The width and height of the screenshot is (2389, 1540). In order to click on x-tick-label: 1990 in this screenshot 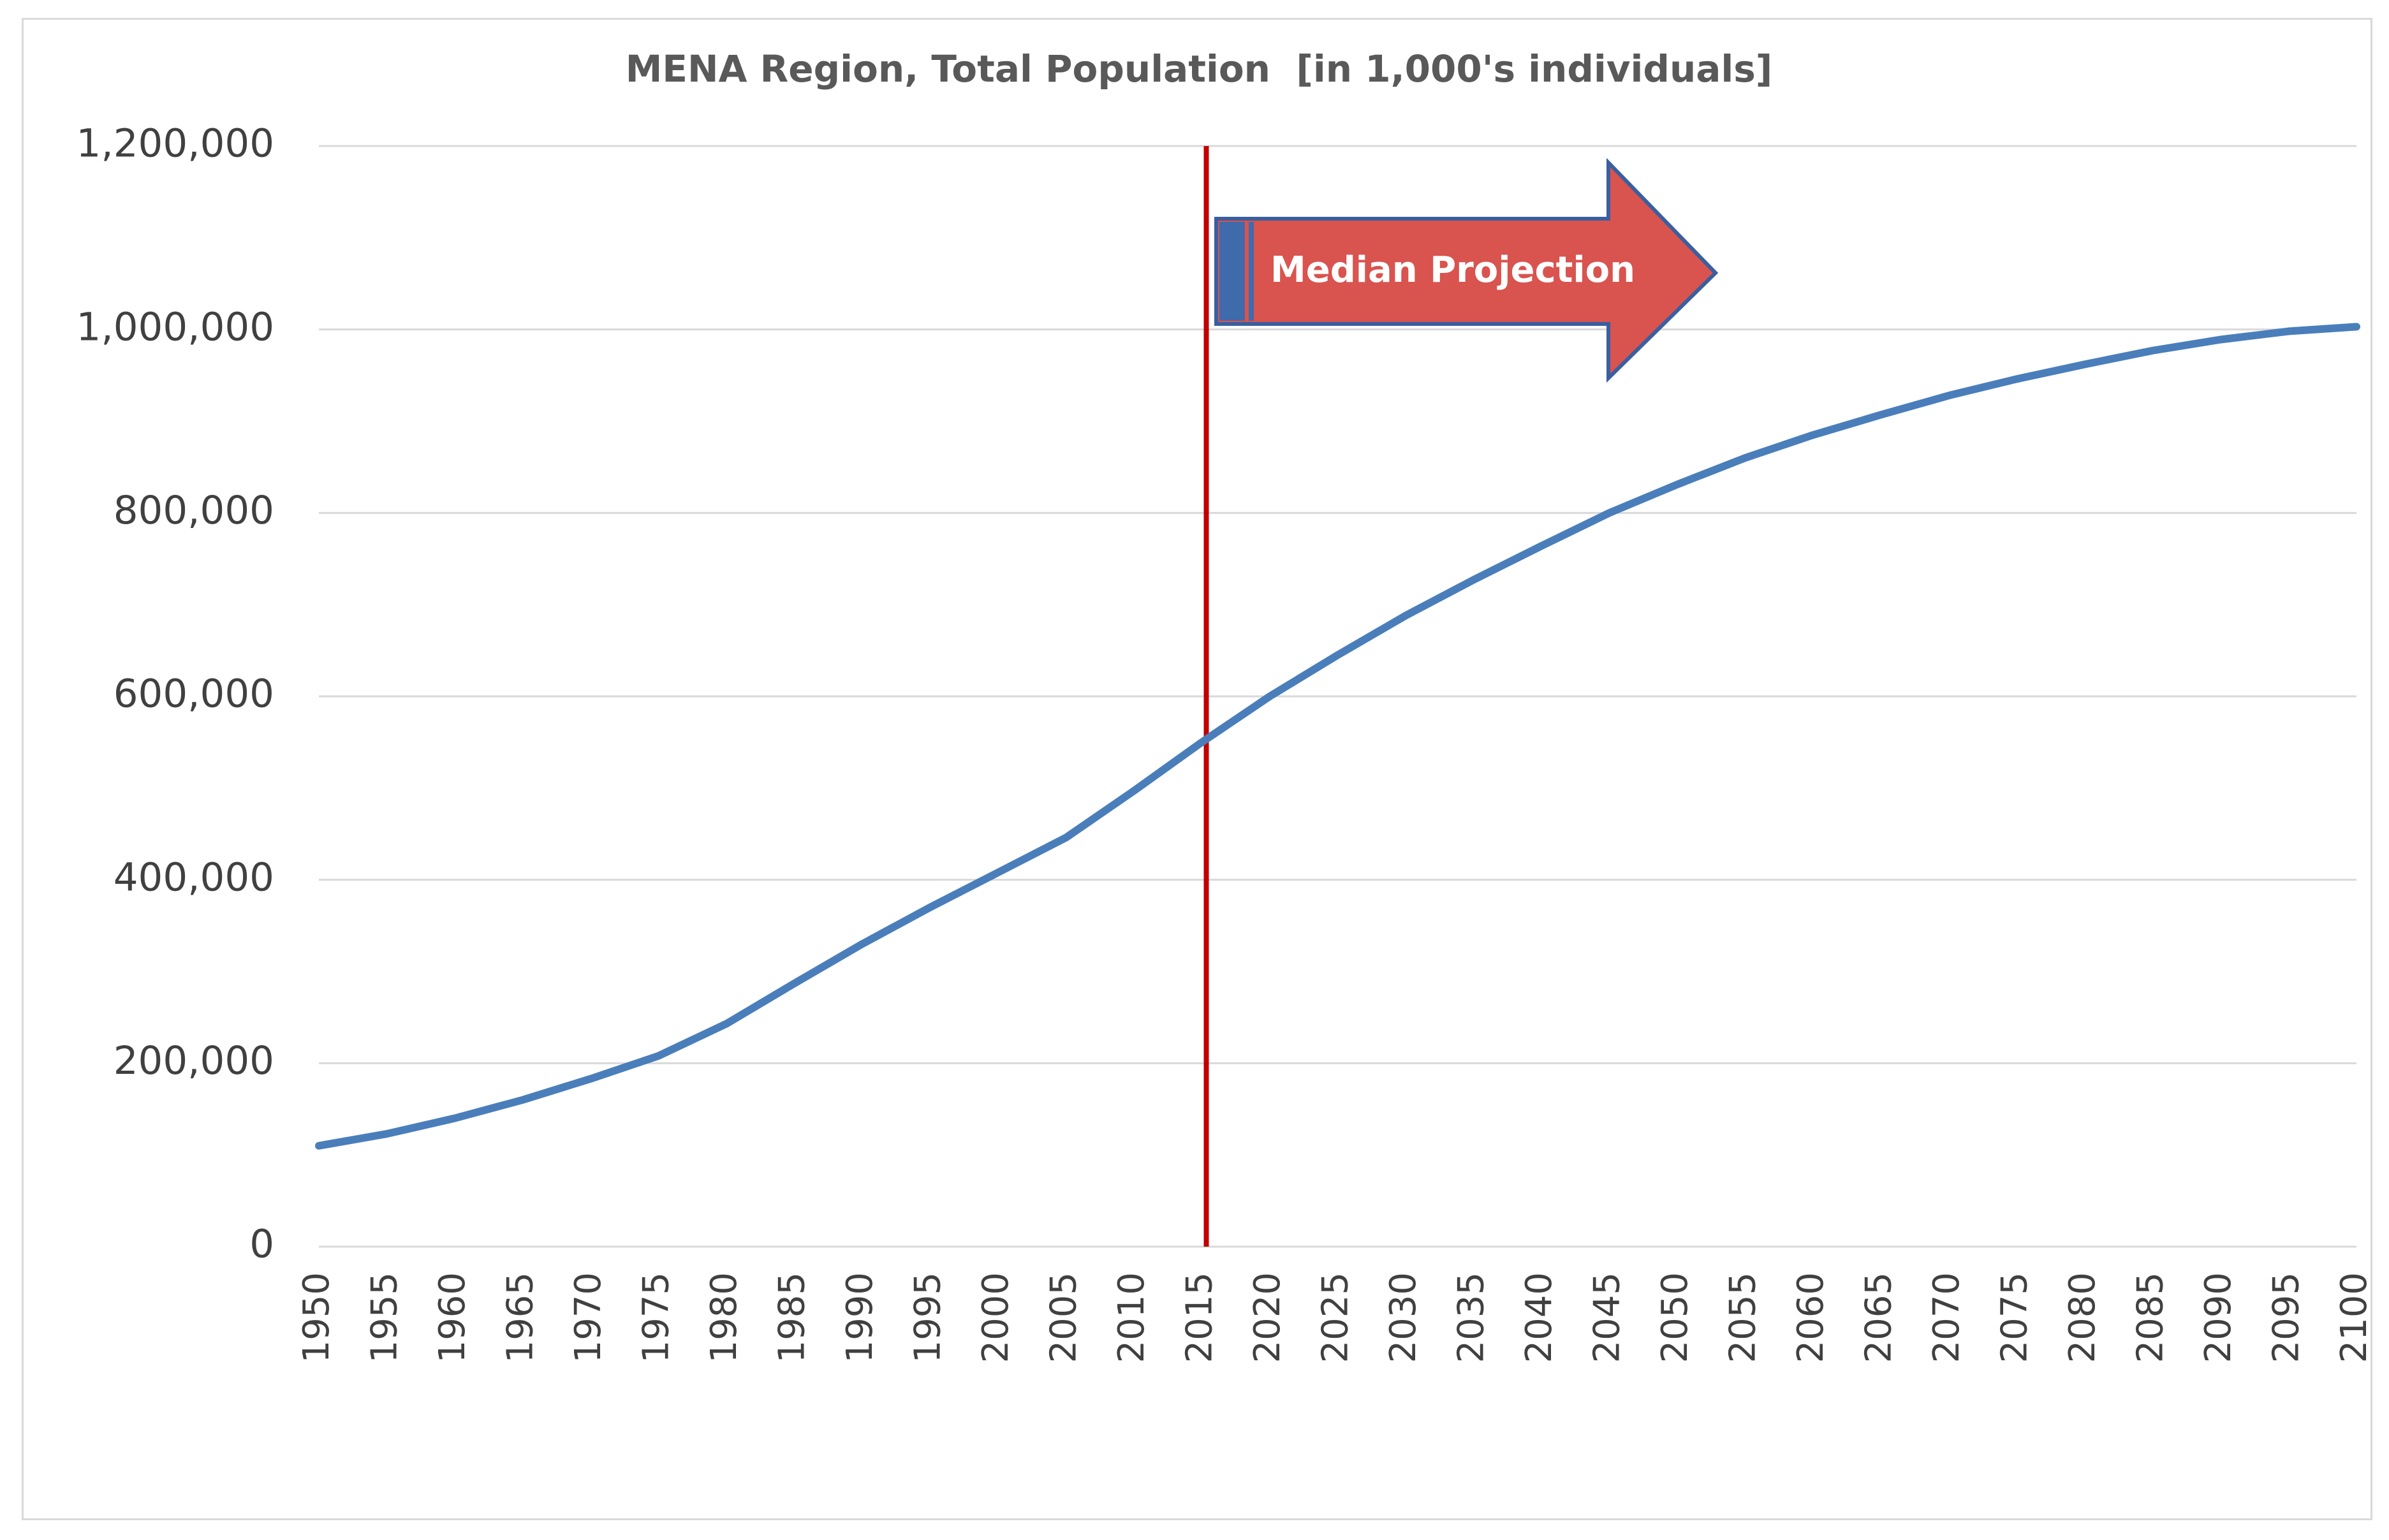, I will do `click(860, 1317)`.